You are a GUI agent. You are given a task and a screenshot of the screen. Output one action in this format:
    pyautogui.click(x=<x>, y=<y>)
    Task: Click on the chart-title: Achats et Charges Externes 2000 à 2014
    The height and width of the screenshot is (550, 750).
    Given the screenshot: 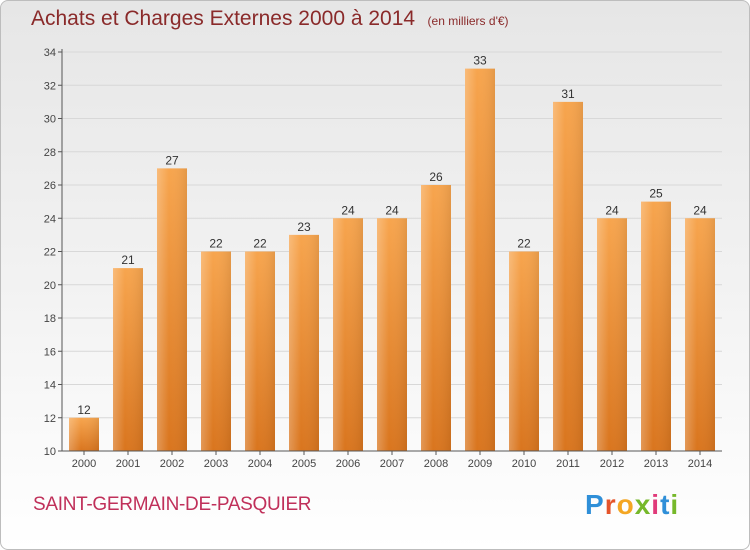 What is the action you would take?
    pyautogui.click(x=223, y=18)
    